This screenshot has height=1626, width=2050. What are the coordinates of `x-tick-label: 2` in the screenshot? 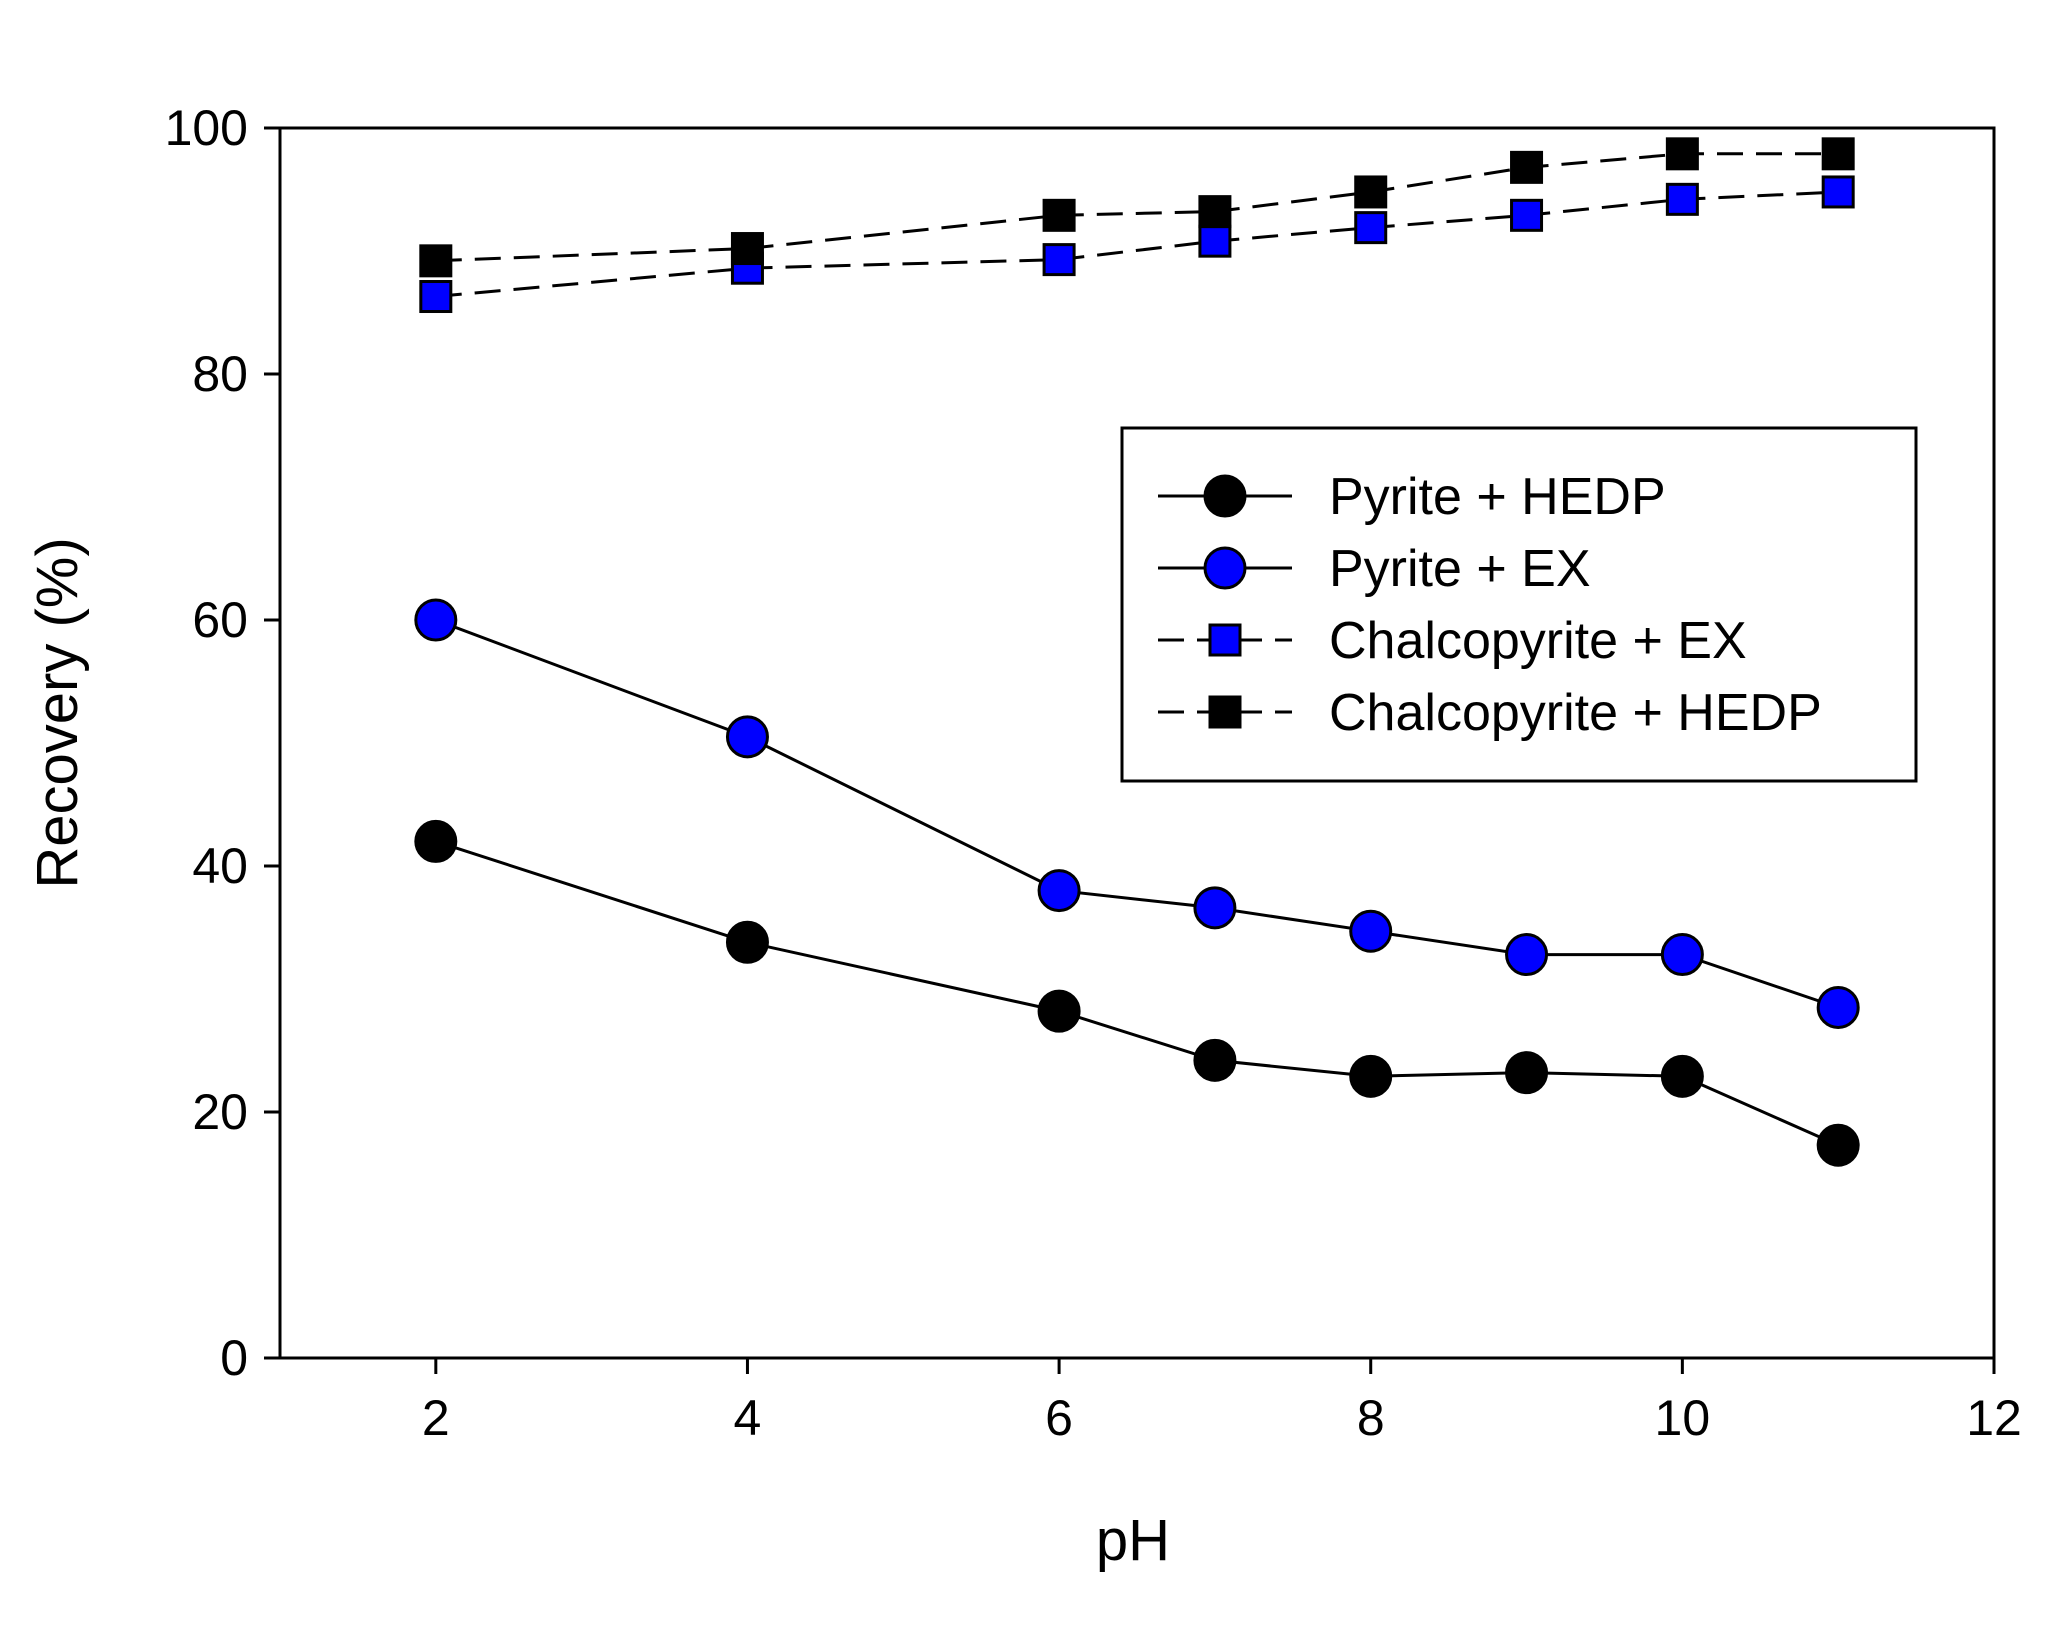 It's located at (436, 1418).